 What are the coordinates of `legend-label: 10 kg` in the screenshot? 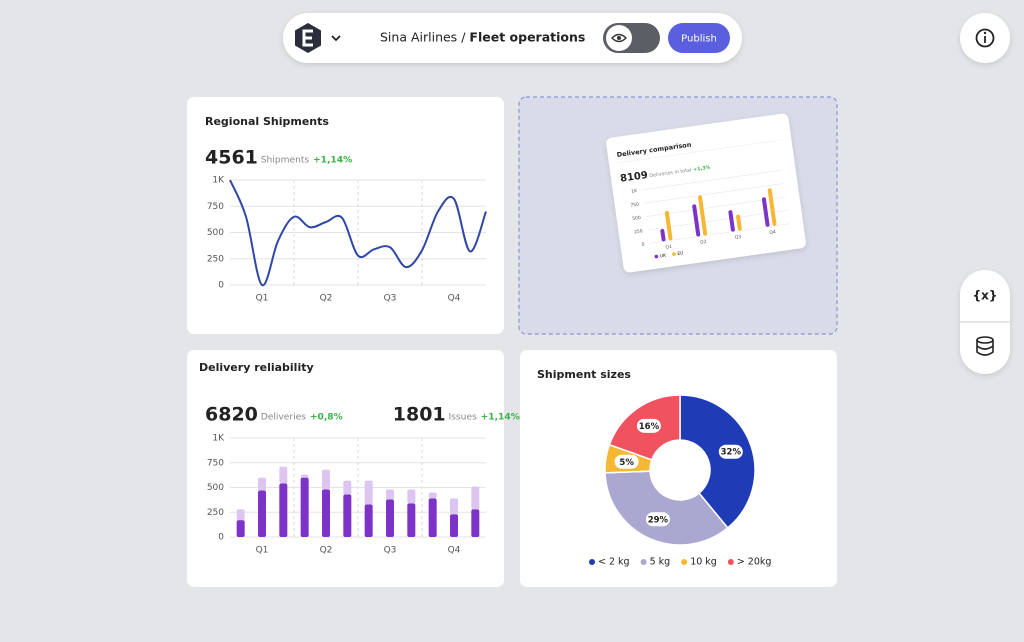 It's located at (703, 562).